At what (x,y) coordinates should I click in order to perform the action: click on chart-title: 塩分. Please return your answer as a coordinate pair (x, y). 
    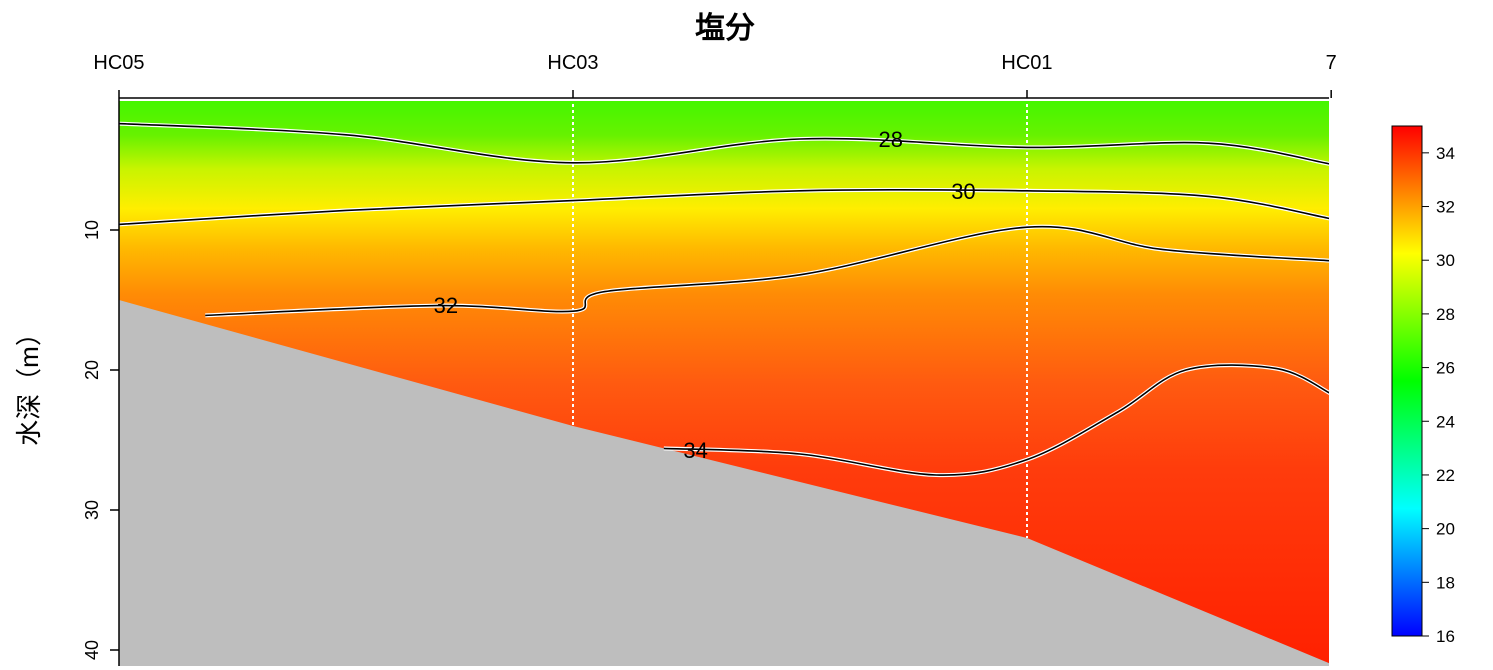
    Looking at the image, I should click on (725, 28).